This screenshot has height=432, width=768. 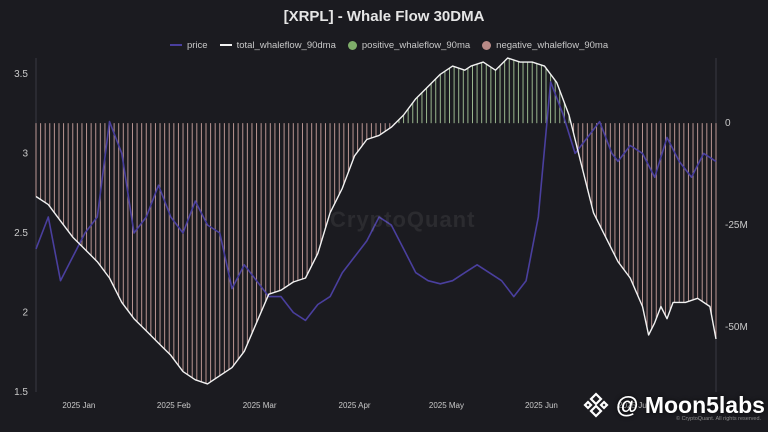 I want to click on legend-total-label: total_whaleflow_90dma, so click(x=286, y=45).